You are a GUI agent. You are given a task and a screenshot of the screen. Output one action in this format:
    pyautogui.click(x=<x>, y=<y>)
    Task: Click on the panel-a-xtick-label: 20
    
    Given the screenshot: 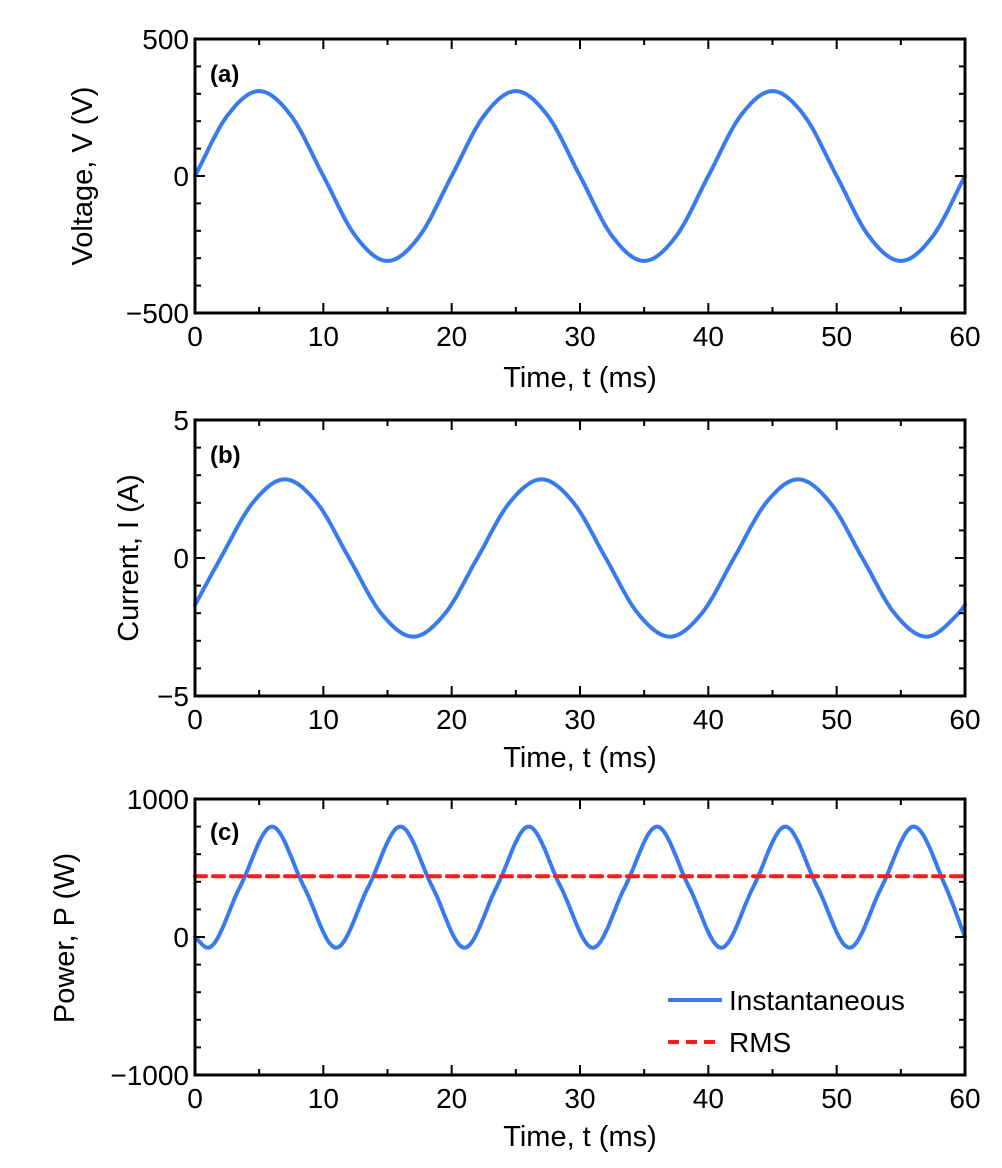 What is the action you would take?
    pyautogui.click(x=451, y=336)
    